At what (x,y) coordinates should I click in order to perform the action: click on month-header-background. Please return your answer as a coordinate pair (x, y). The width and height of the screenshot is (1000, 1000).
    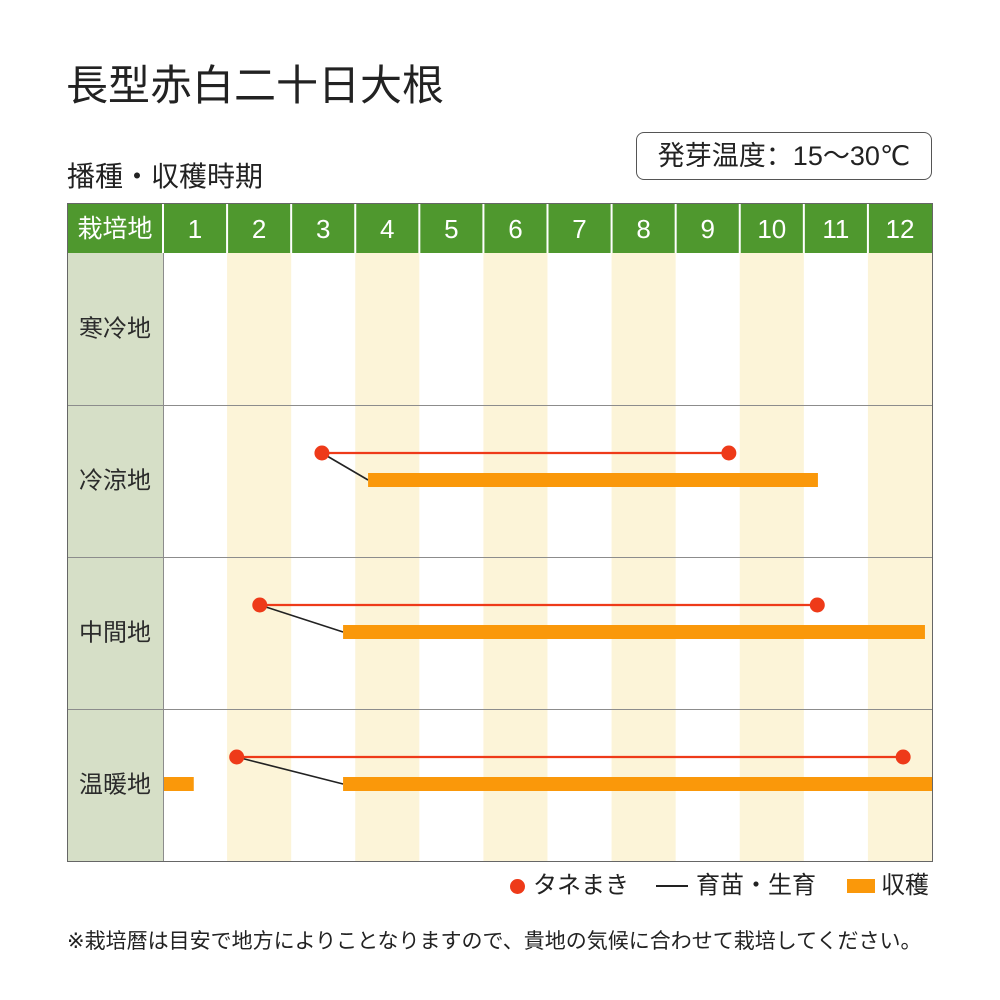
    Looking at the image, I should click on (499, 228).